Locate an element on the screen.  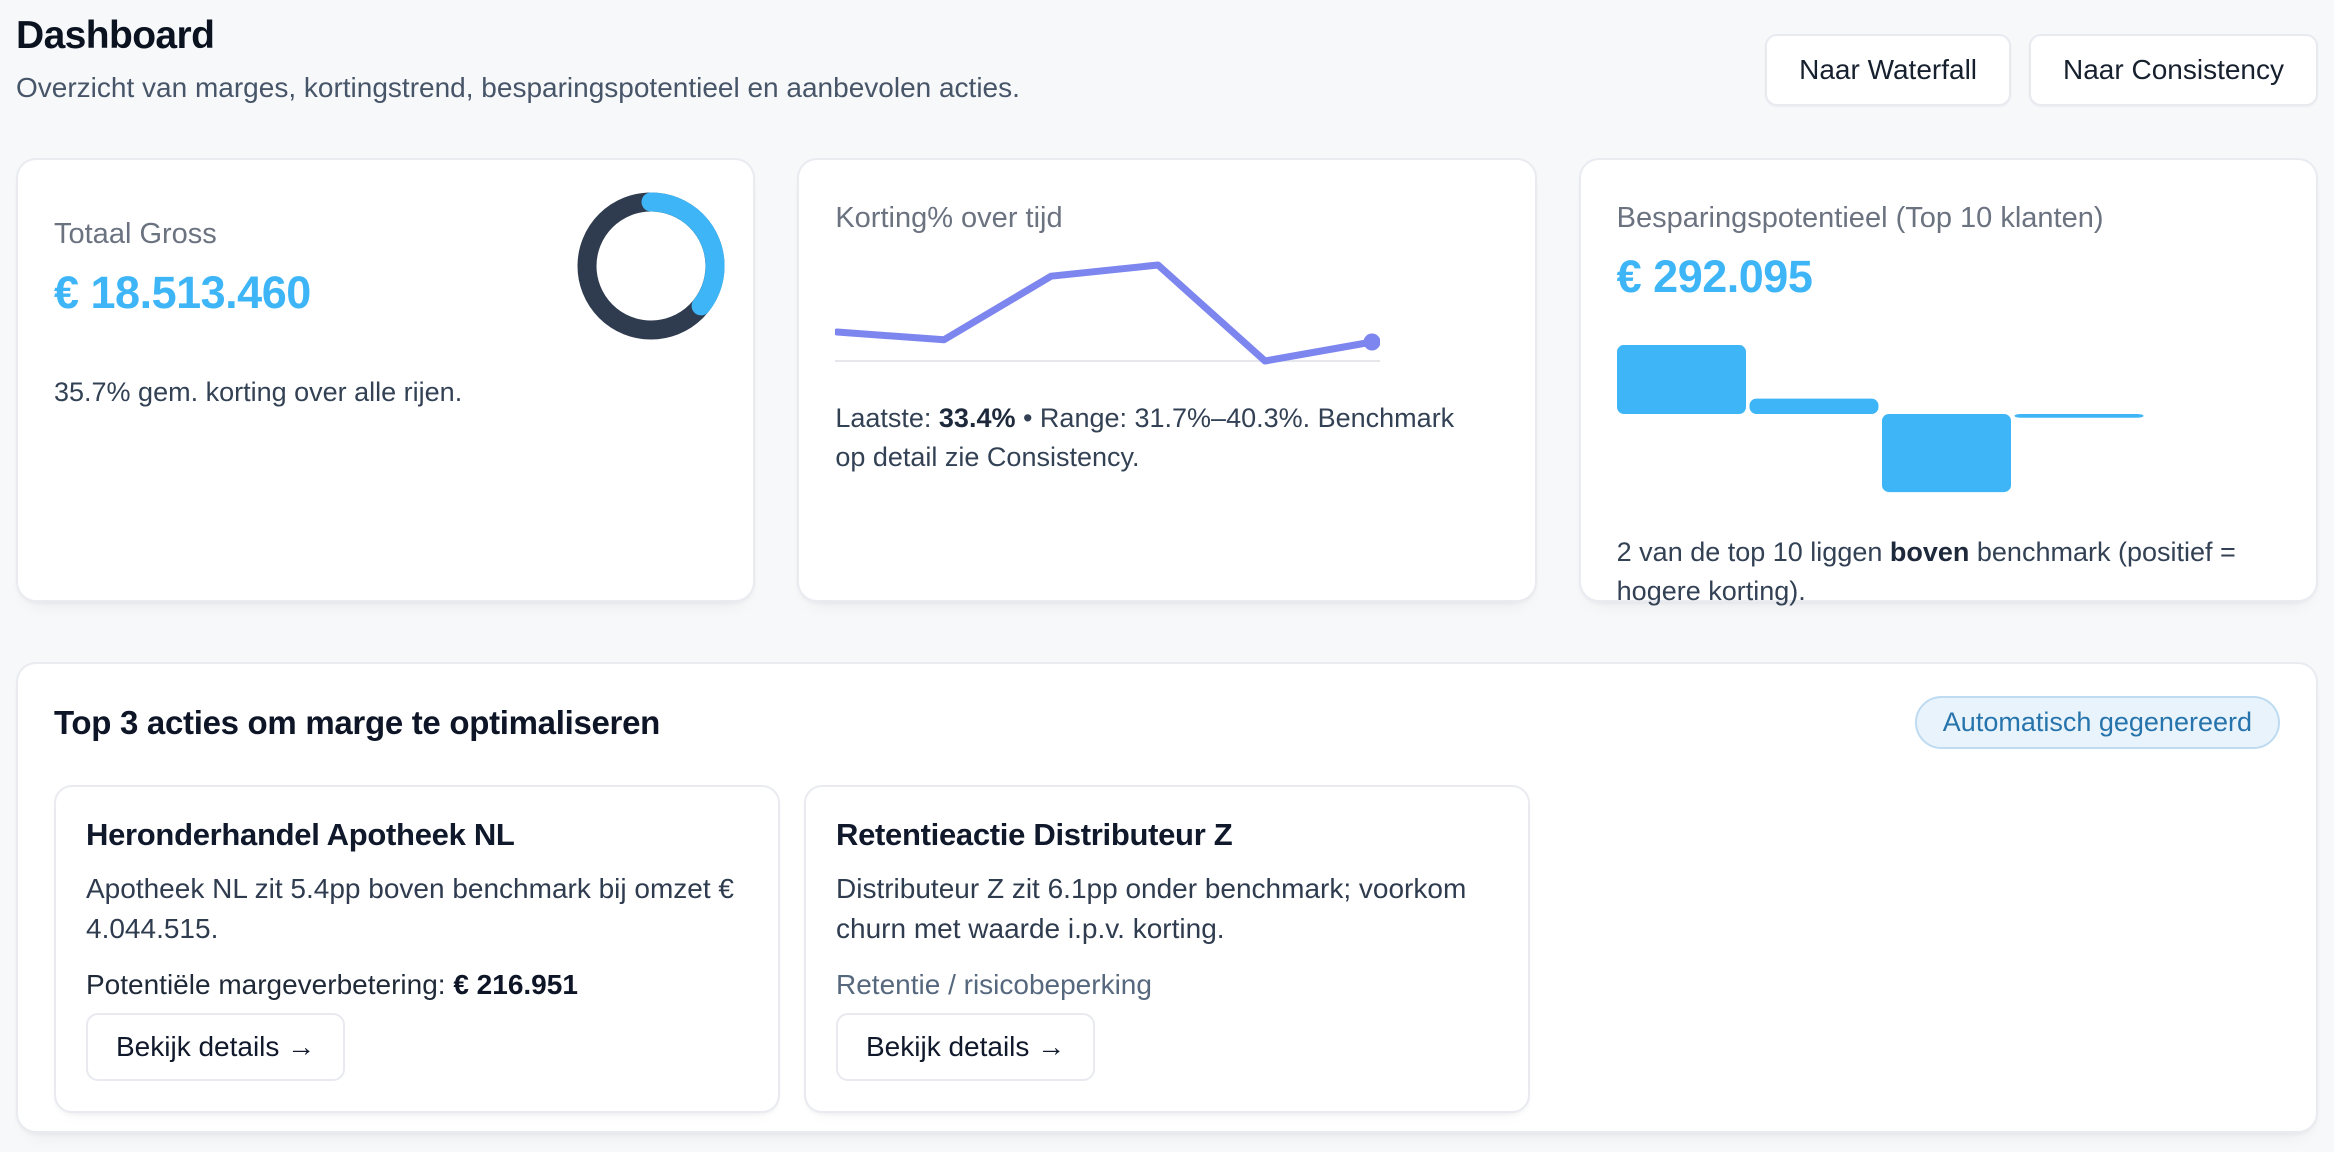
meta-value: € 216.951 is located at coordinates (515, 984).